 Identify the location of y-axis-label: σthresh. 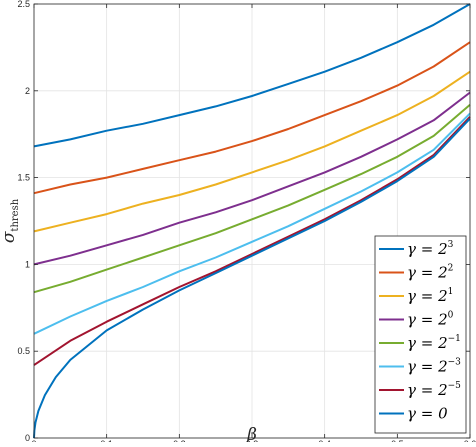
(10, 220).